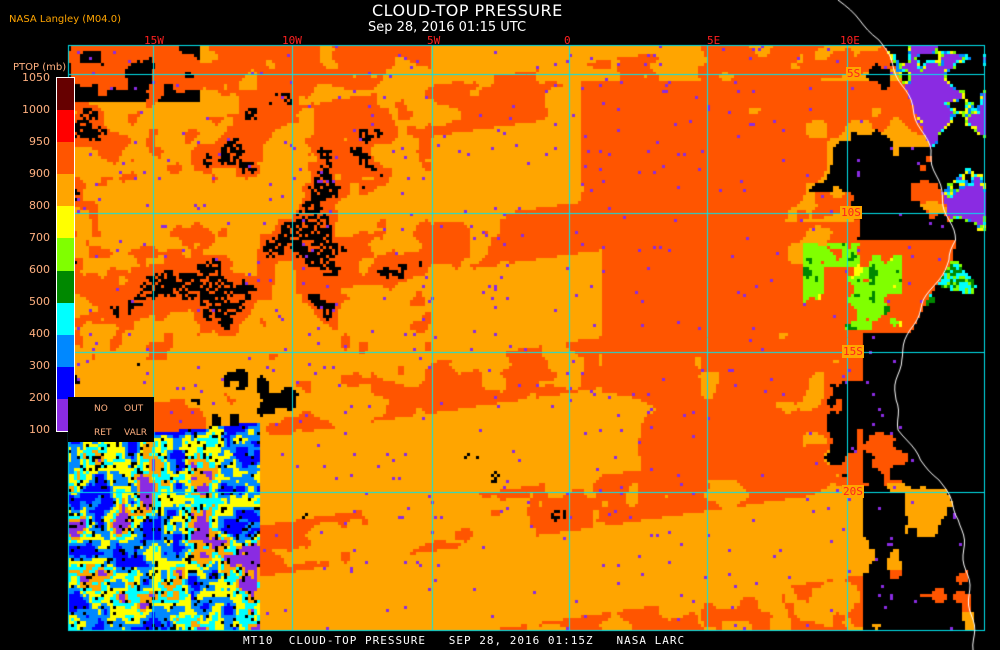 The height and width of the screenshot is (650, 1000). What do you see at coordinates (103, 433) in the screenshot?
I see `ret-label: RET` at bounding box center [103, 433].